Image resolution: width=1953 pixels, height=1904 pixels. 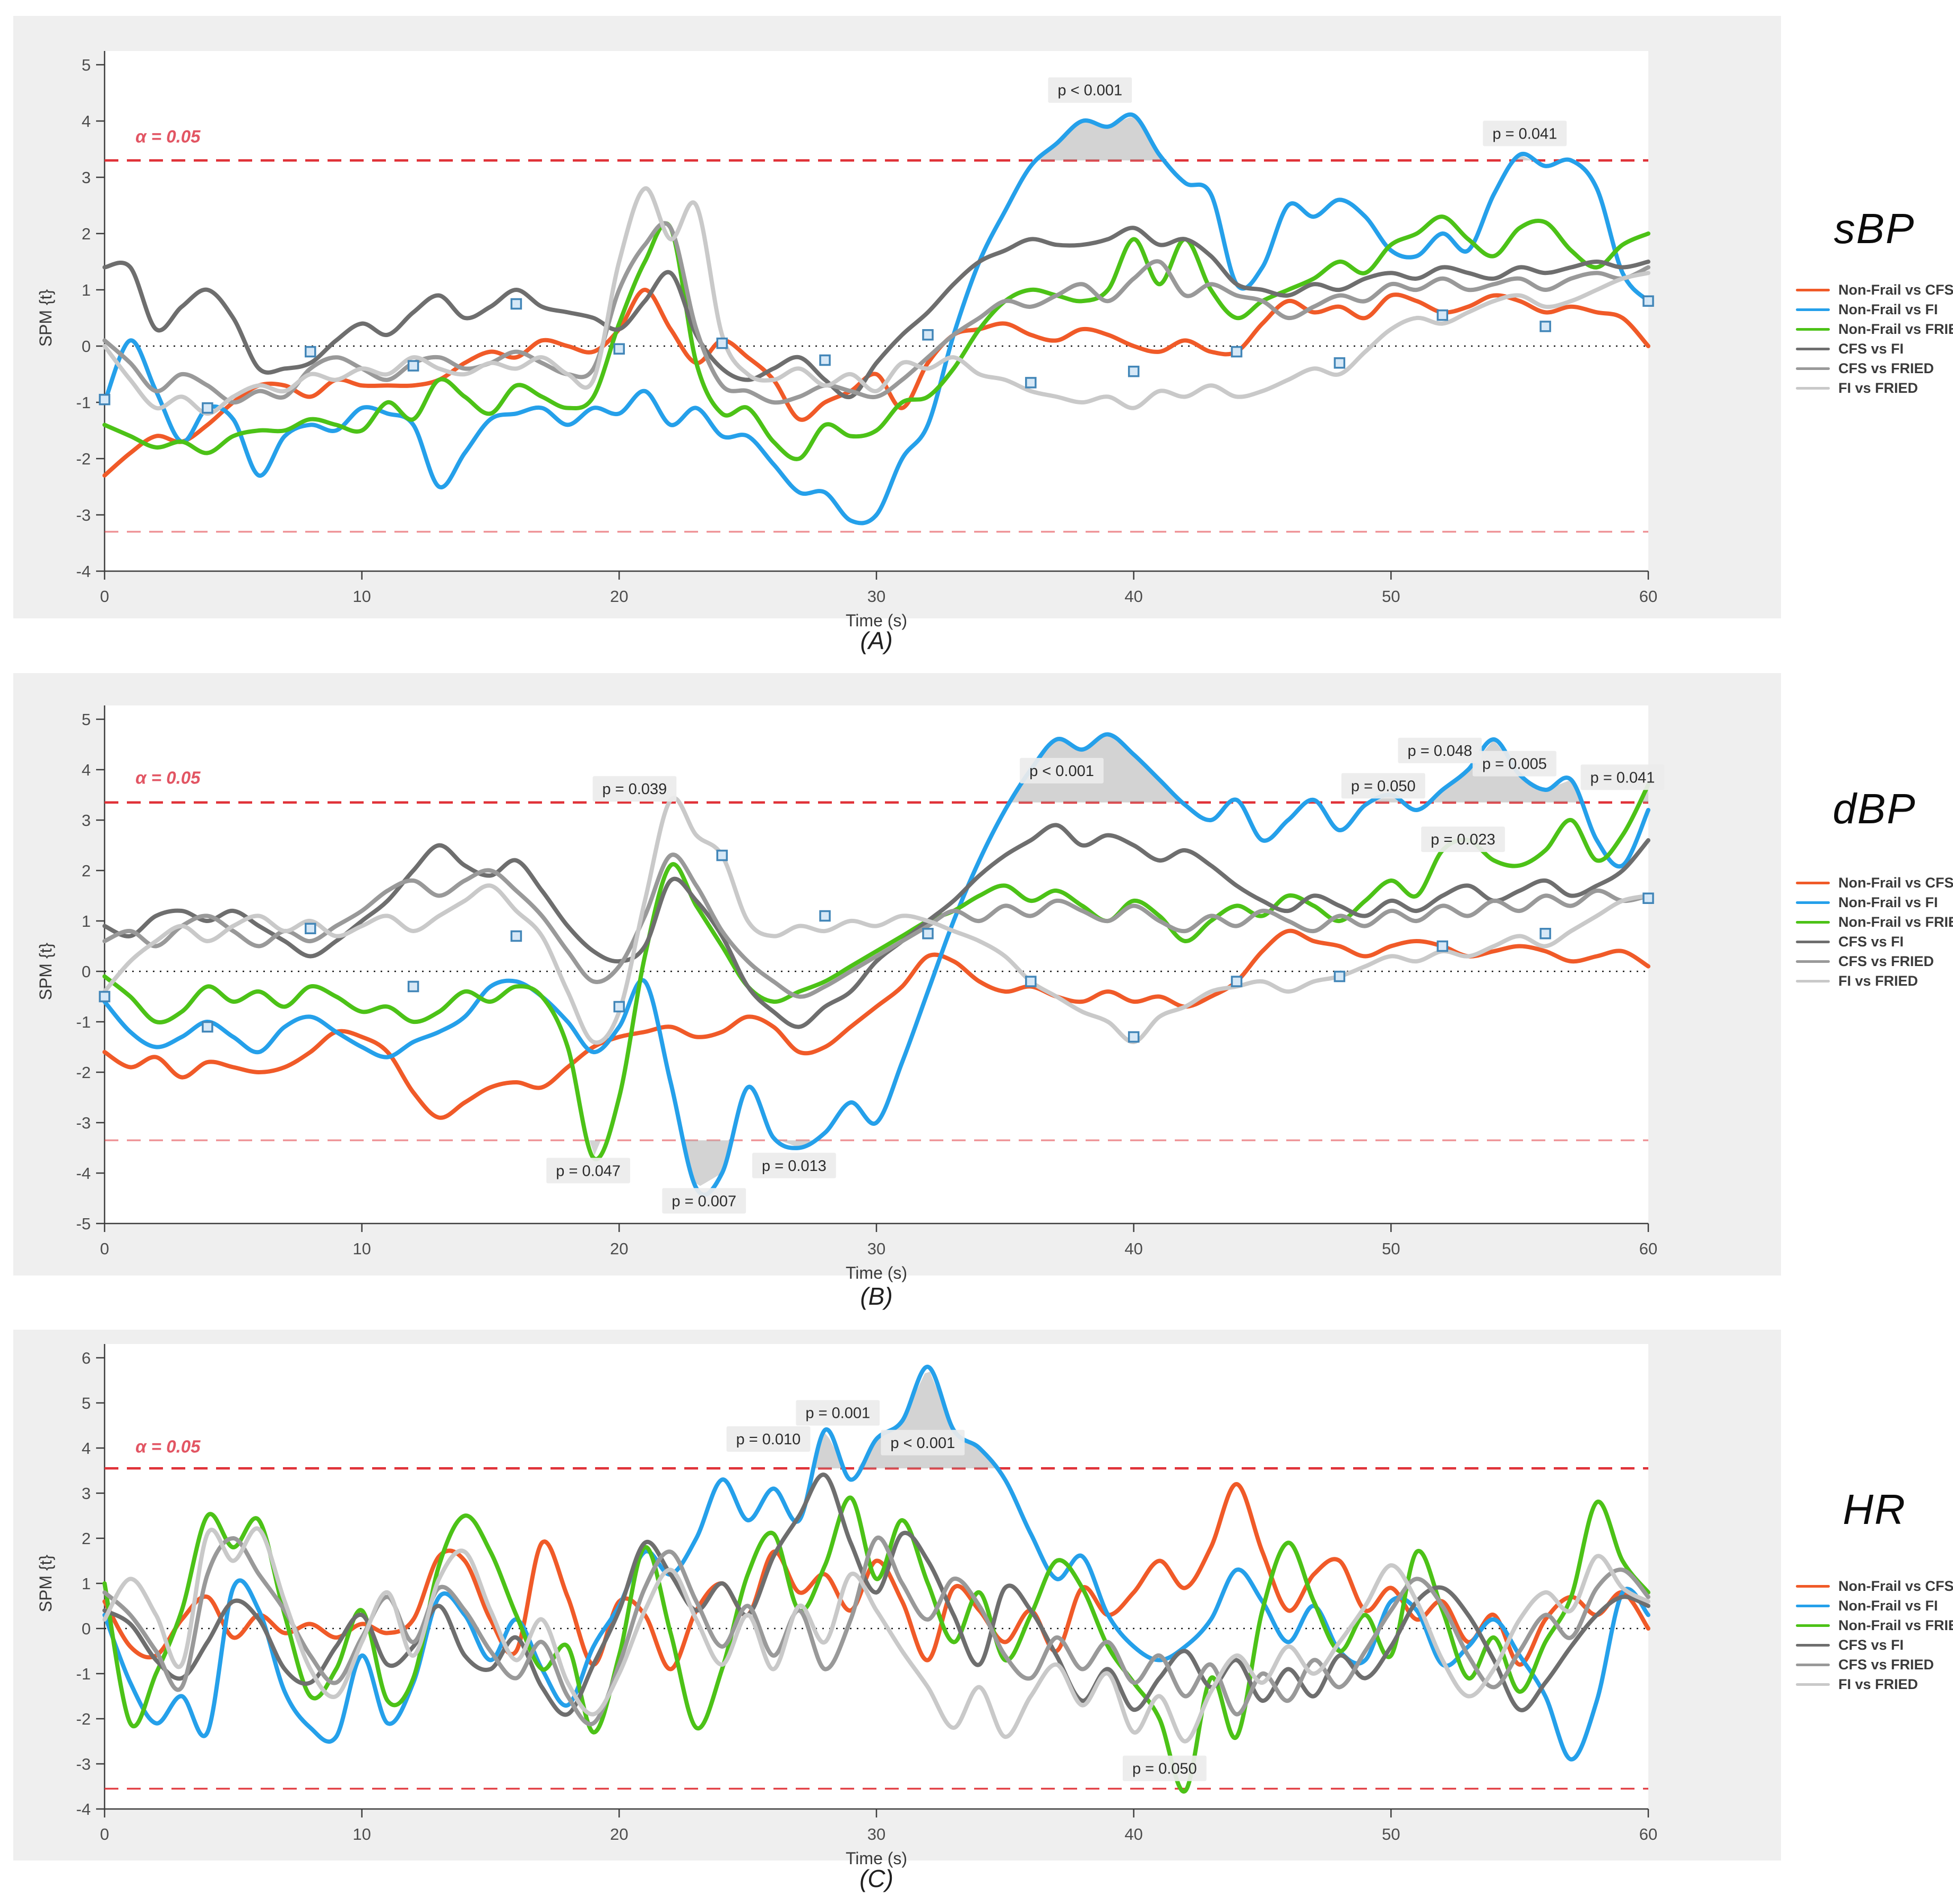 What do you see at coordinates (876, 1249) in the screenshot?
I see `x-tick-label: 30` at bounding box center [876, 1249].